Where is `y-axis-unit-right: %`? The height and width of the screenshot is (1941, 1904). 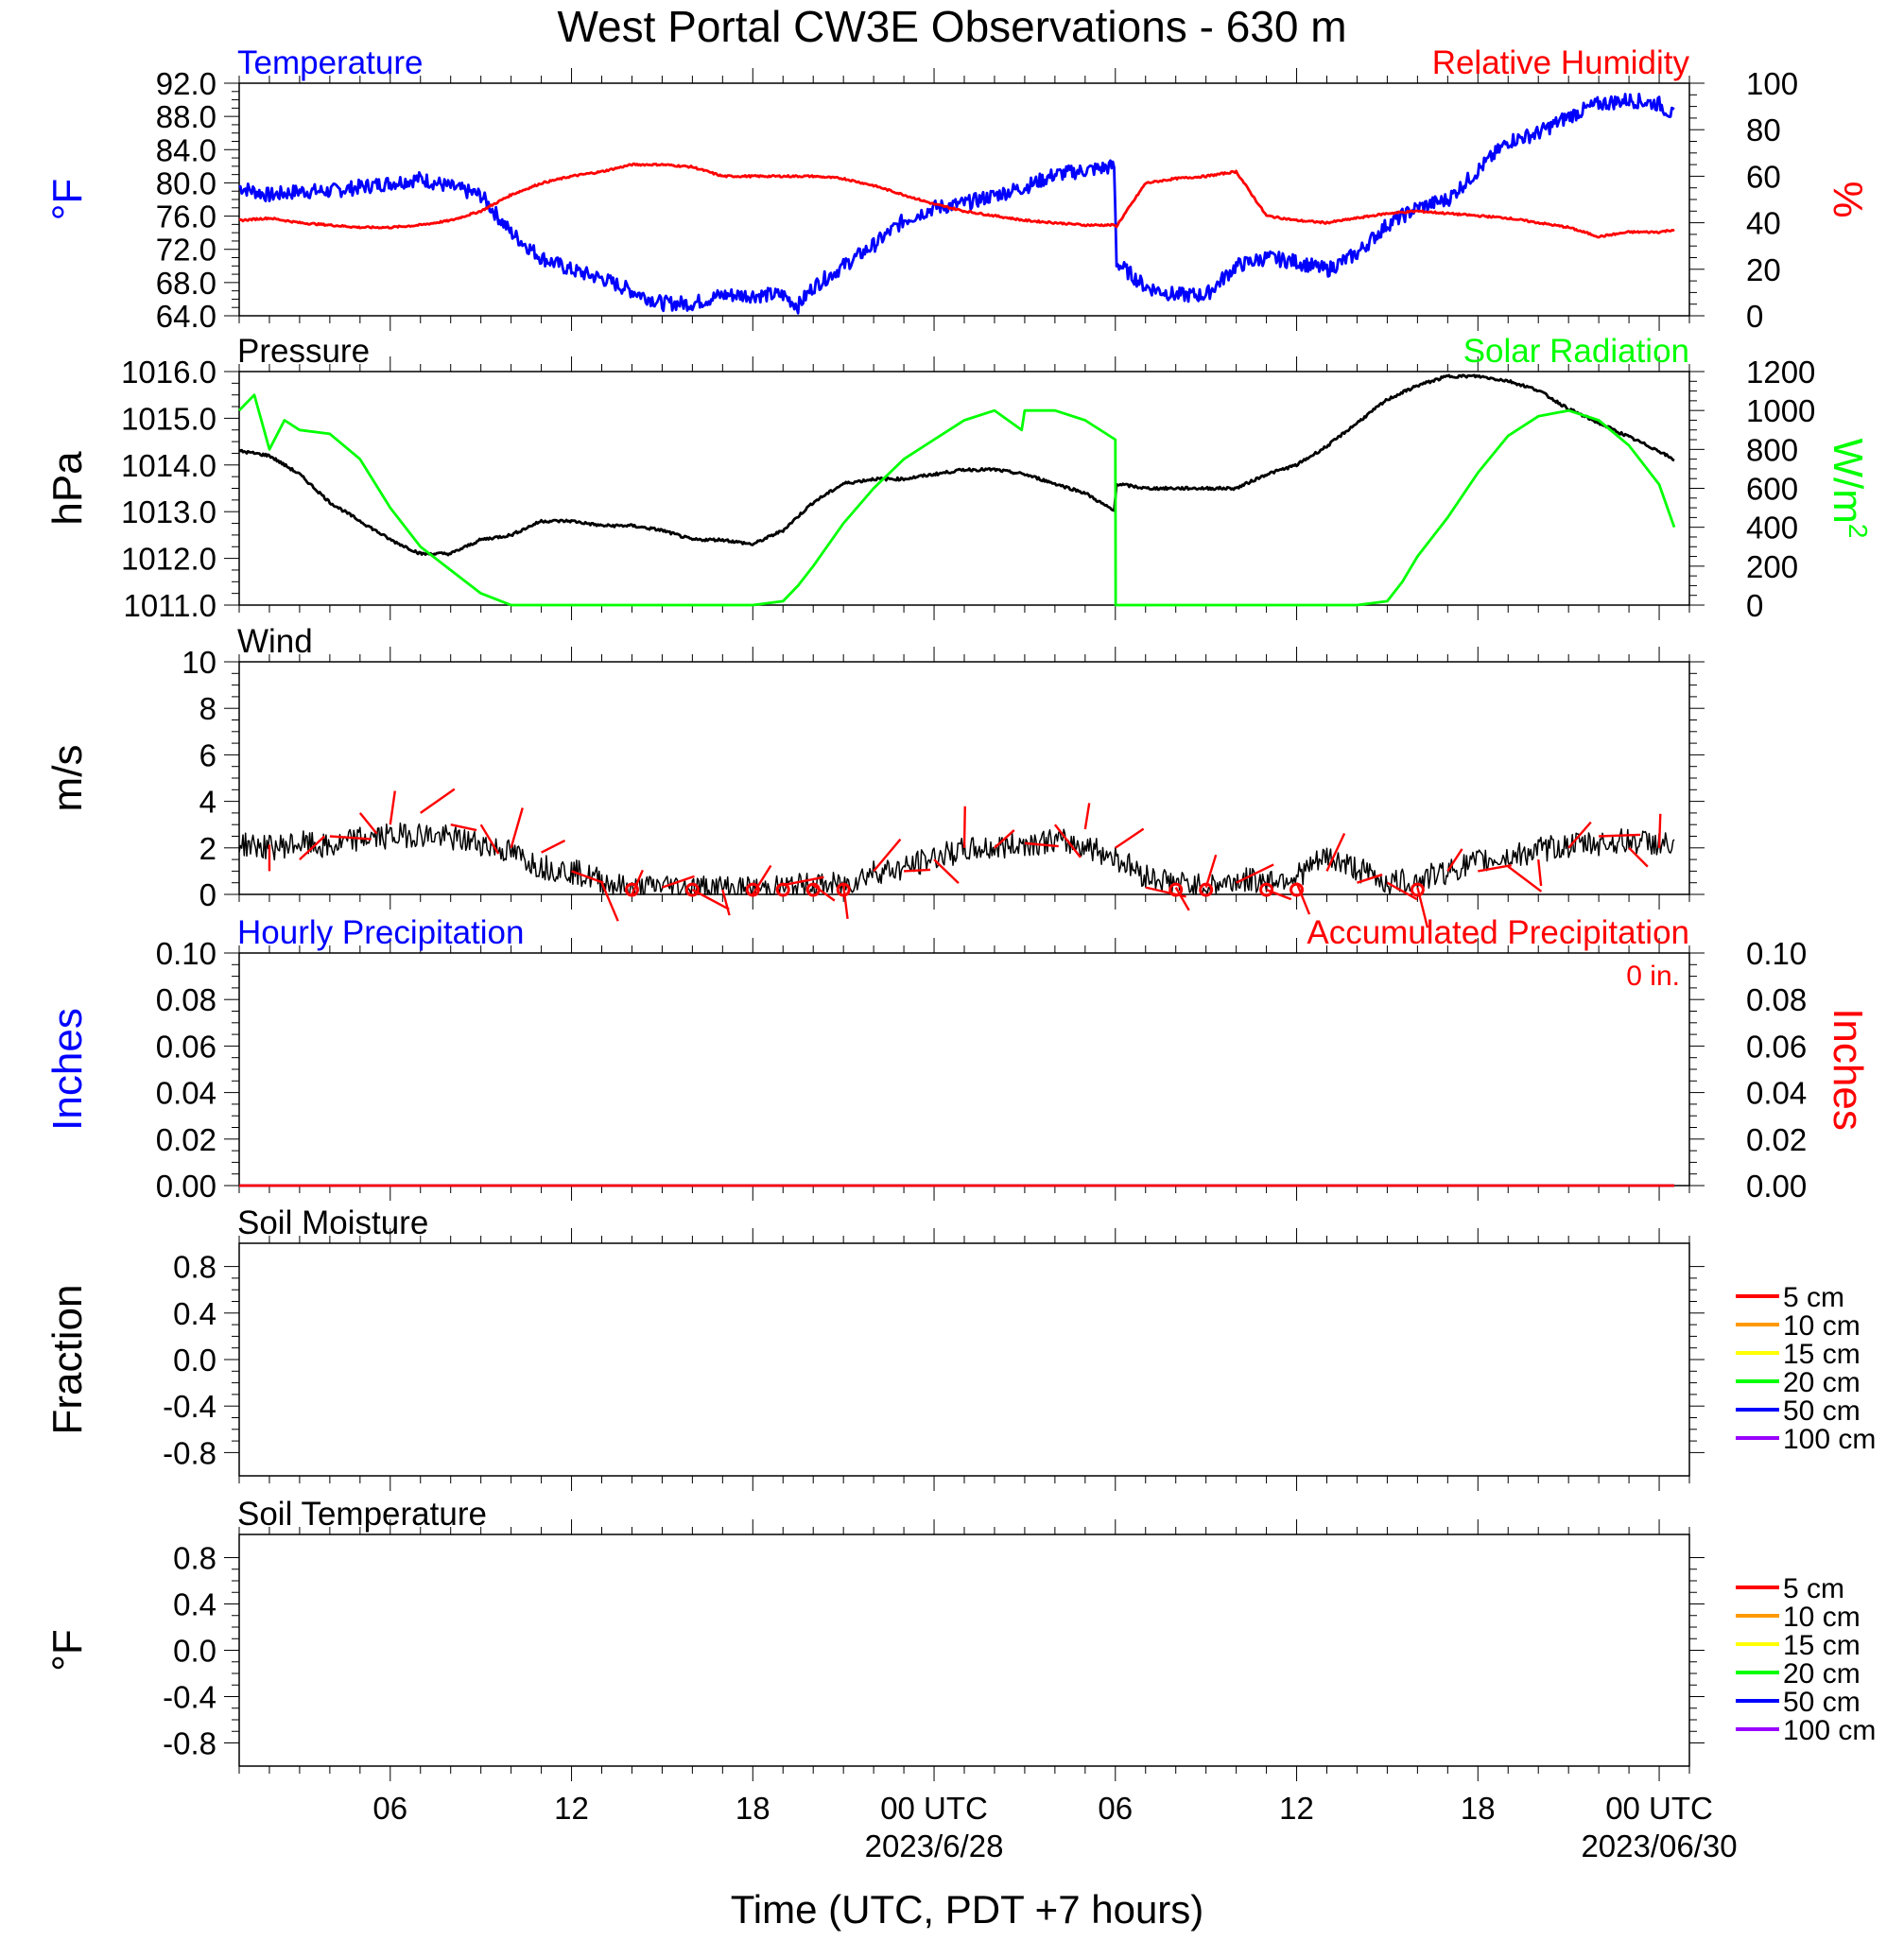 y-axis-unit-right: % is located at coordinates (1848, 199).